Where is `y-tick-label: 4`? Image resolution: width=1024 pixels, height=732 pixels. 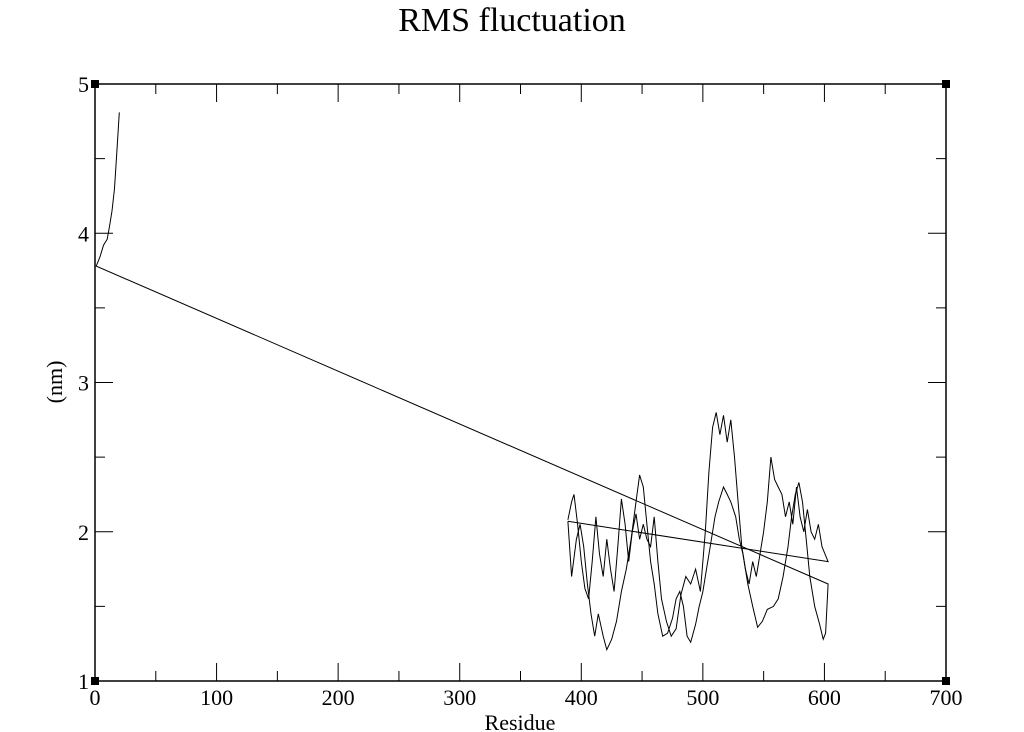 y-tick-label: 4 is located at coordinates (83, 233).